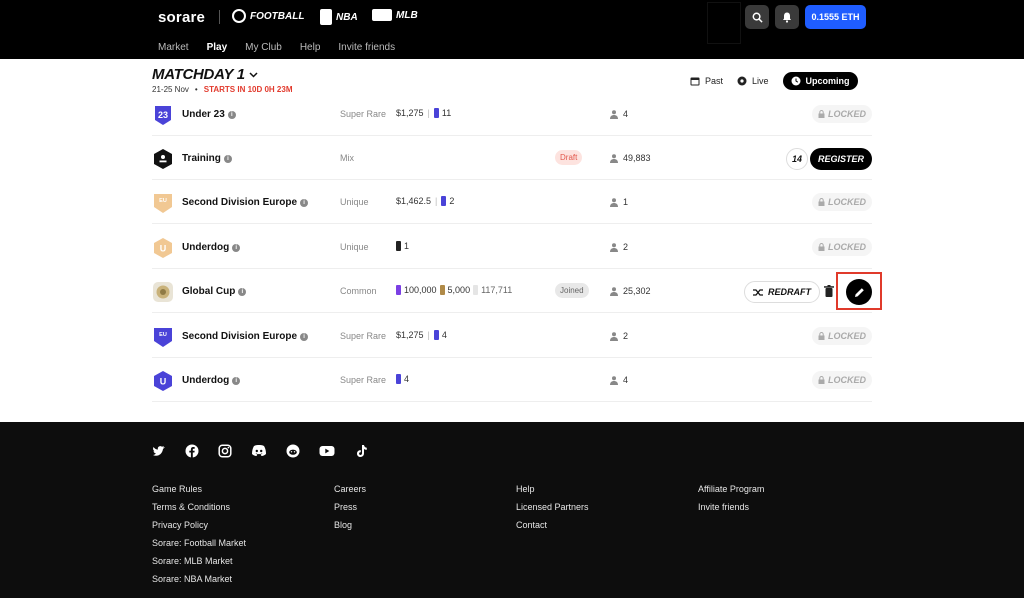 The width and height of the screenshot is (1024, 598). What do you see at coordinates (619, 202) in the screenshot?
I see `participant-count: 1` at bounding box center [619, 202].